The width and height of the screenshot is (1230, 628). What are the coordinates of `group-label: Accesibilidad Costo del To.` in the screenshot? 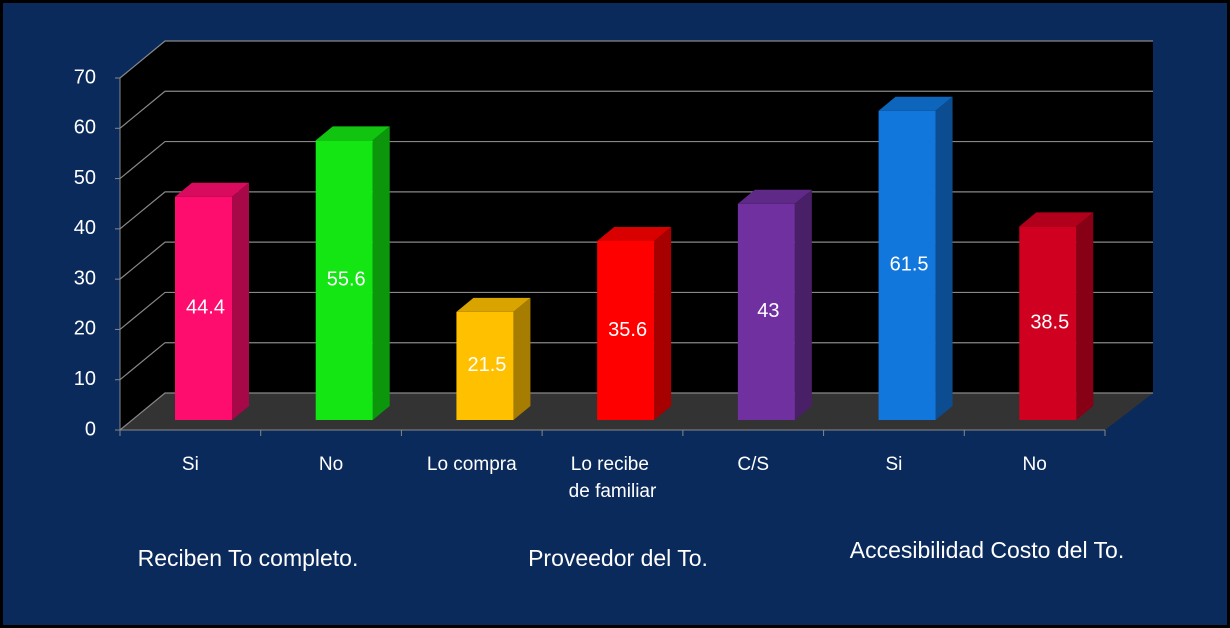 It's located at (987, 550).